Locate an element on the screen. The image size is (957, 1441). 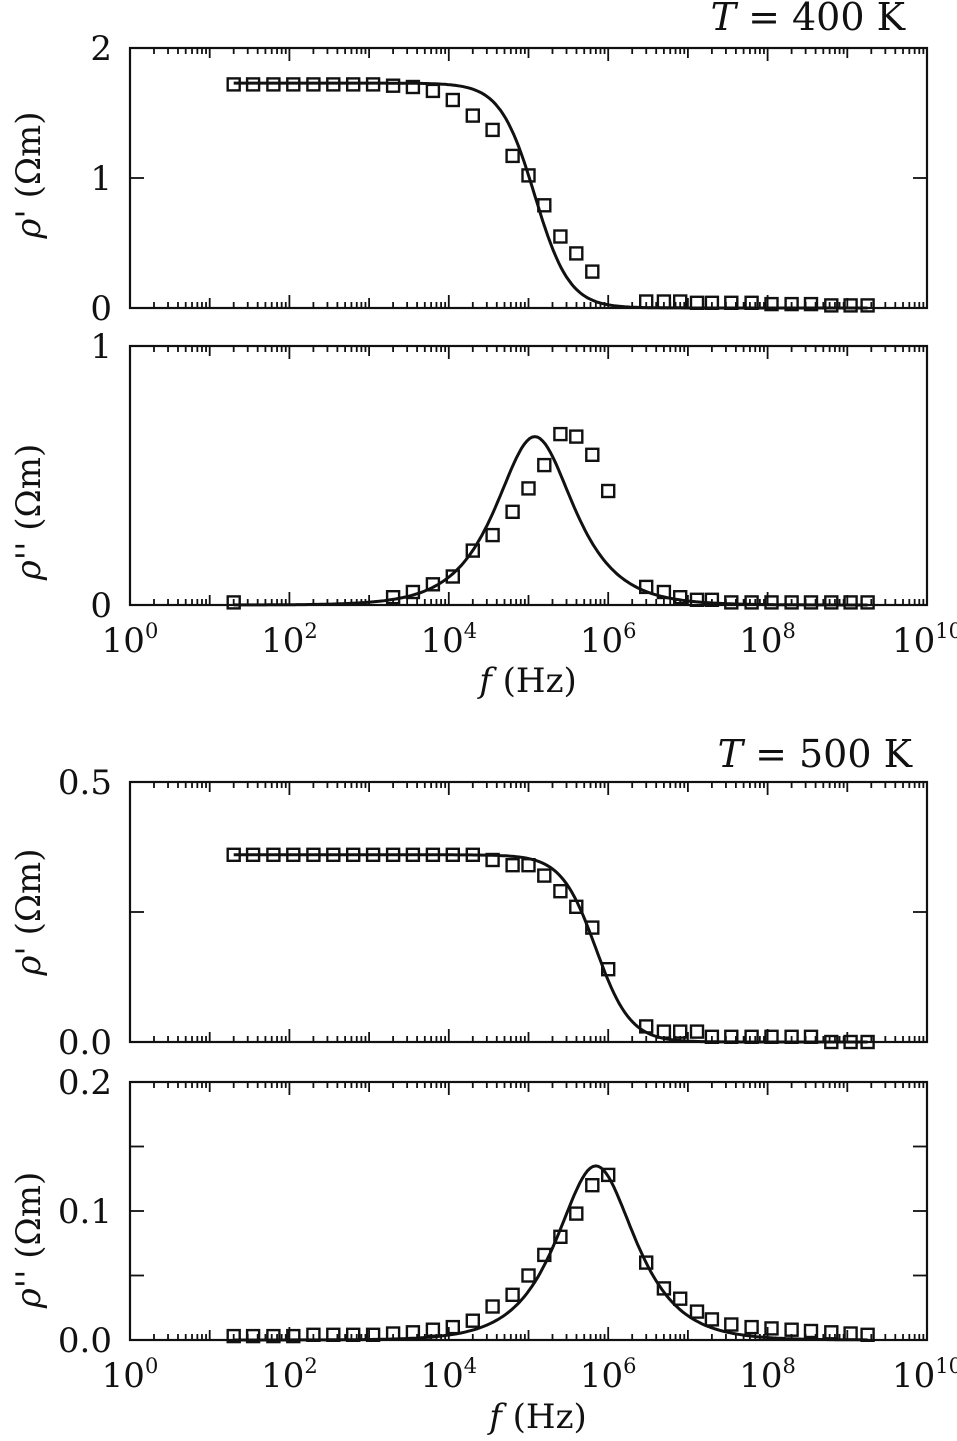
x-tick-label: 10² is located at coordinates (289, 640).